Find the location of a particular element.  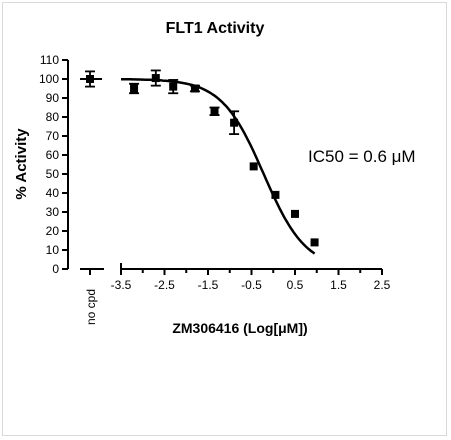

y-tick-label: 50 is located at coordinates (53, 174).